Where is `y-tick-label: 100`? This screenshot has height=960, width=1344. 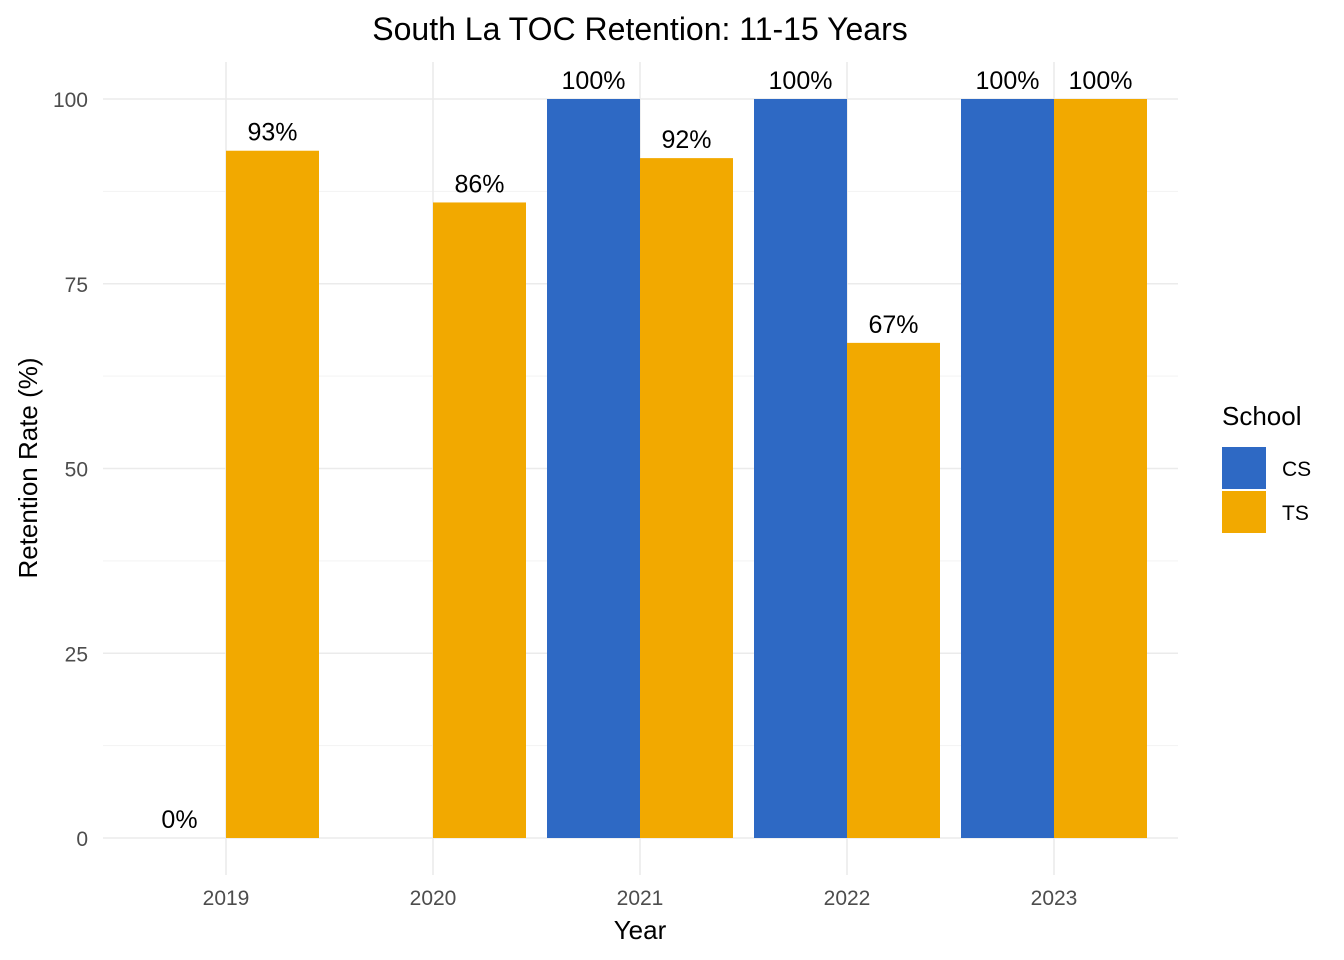 y-tick-label: 100 is located at coordinates (70, 100).